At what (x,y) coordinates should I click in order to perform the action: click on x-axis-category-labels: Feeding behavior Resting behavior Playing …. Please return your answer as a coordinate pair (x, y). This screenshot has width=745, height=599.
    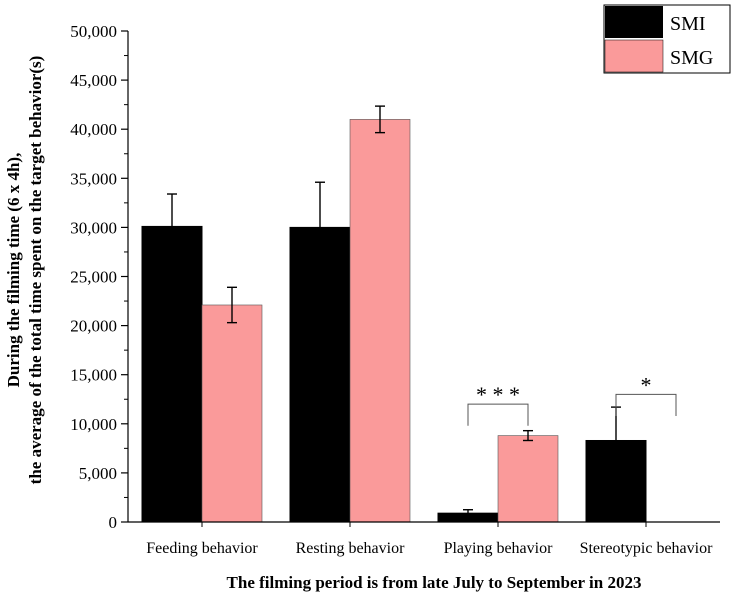
    Looking at the image, I should click on (429, 539).